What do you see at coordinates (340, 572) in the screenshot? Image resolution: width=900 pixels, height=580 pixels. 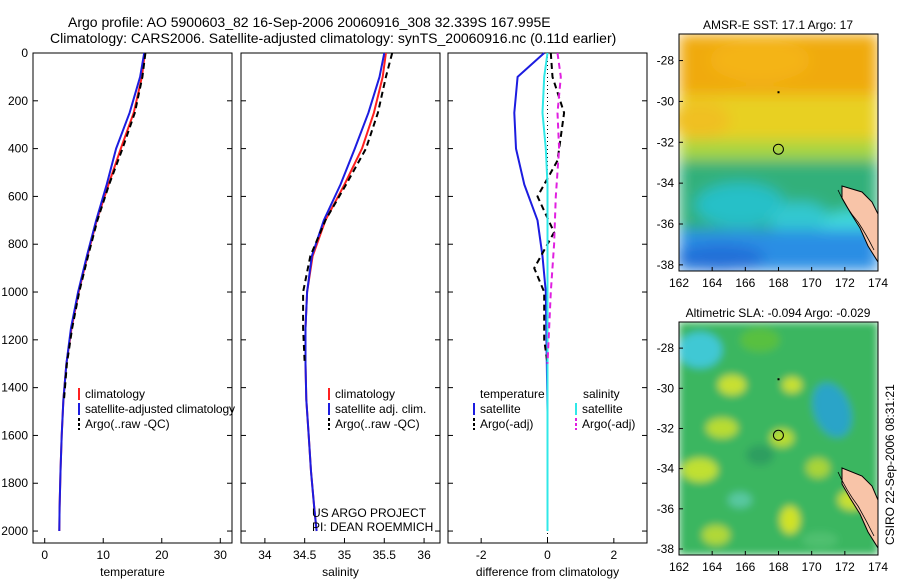 I see `x-axis-label: salinity` at bounding box center [340, 572].